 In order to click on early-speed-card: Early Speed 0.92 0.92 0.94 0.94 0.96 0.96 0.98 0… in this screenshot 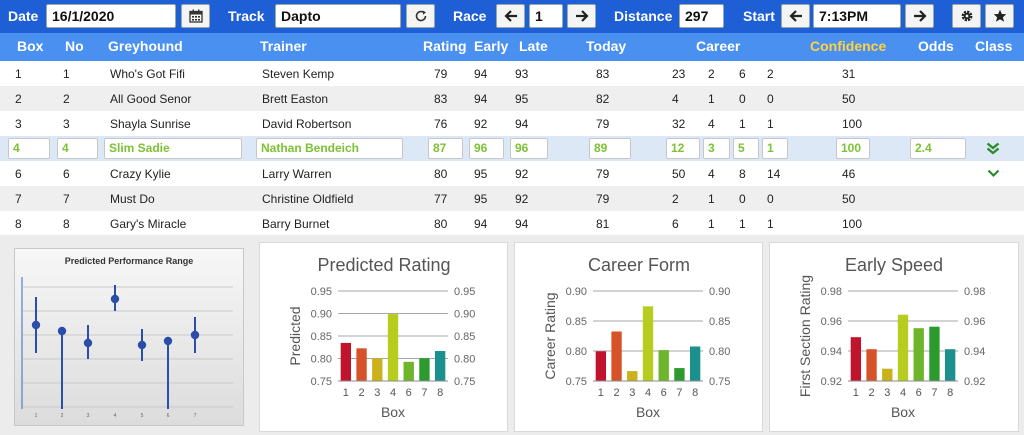, I will do `click(894, 337)`.